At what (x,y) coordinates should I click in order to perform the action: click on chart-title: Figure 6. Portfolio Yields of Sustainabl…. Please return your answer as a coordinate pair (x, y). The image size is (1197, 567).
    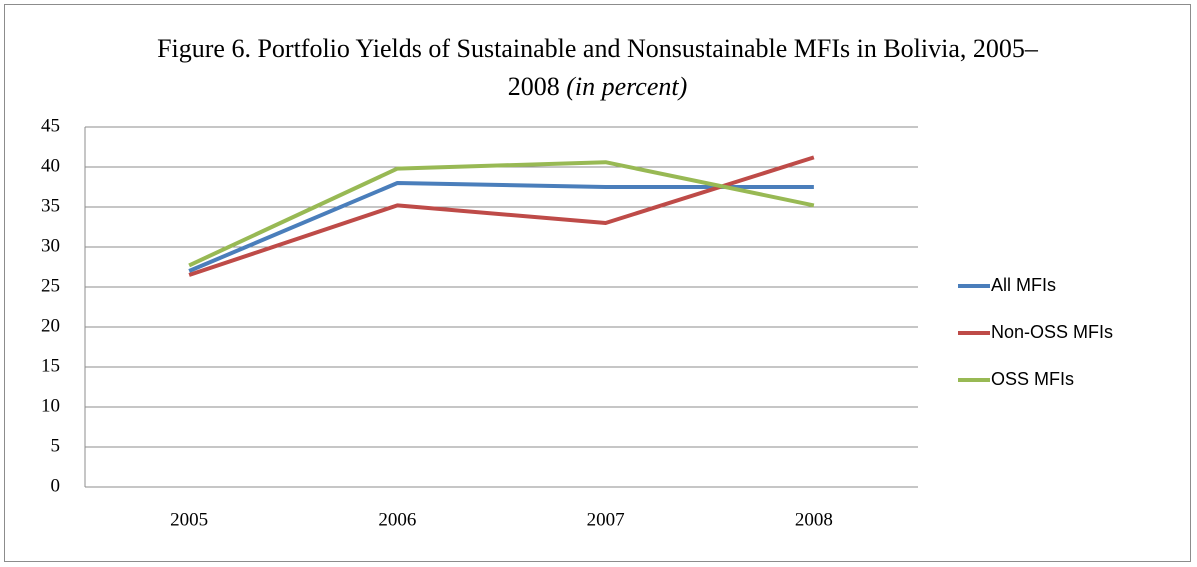
    Looking at the image, I should click on (597, 67).